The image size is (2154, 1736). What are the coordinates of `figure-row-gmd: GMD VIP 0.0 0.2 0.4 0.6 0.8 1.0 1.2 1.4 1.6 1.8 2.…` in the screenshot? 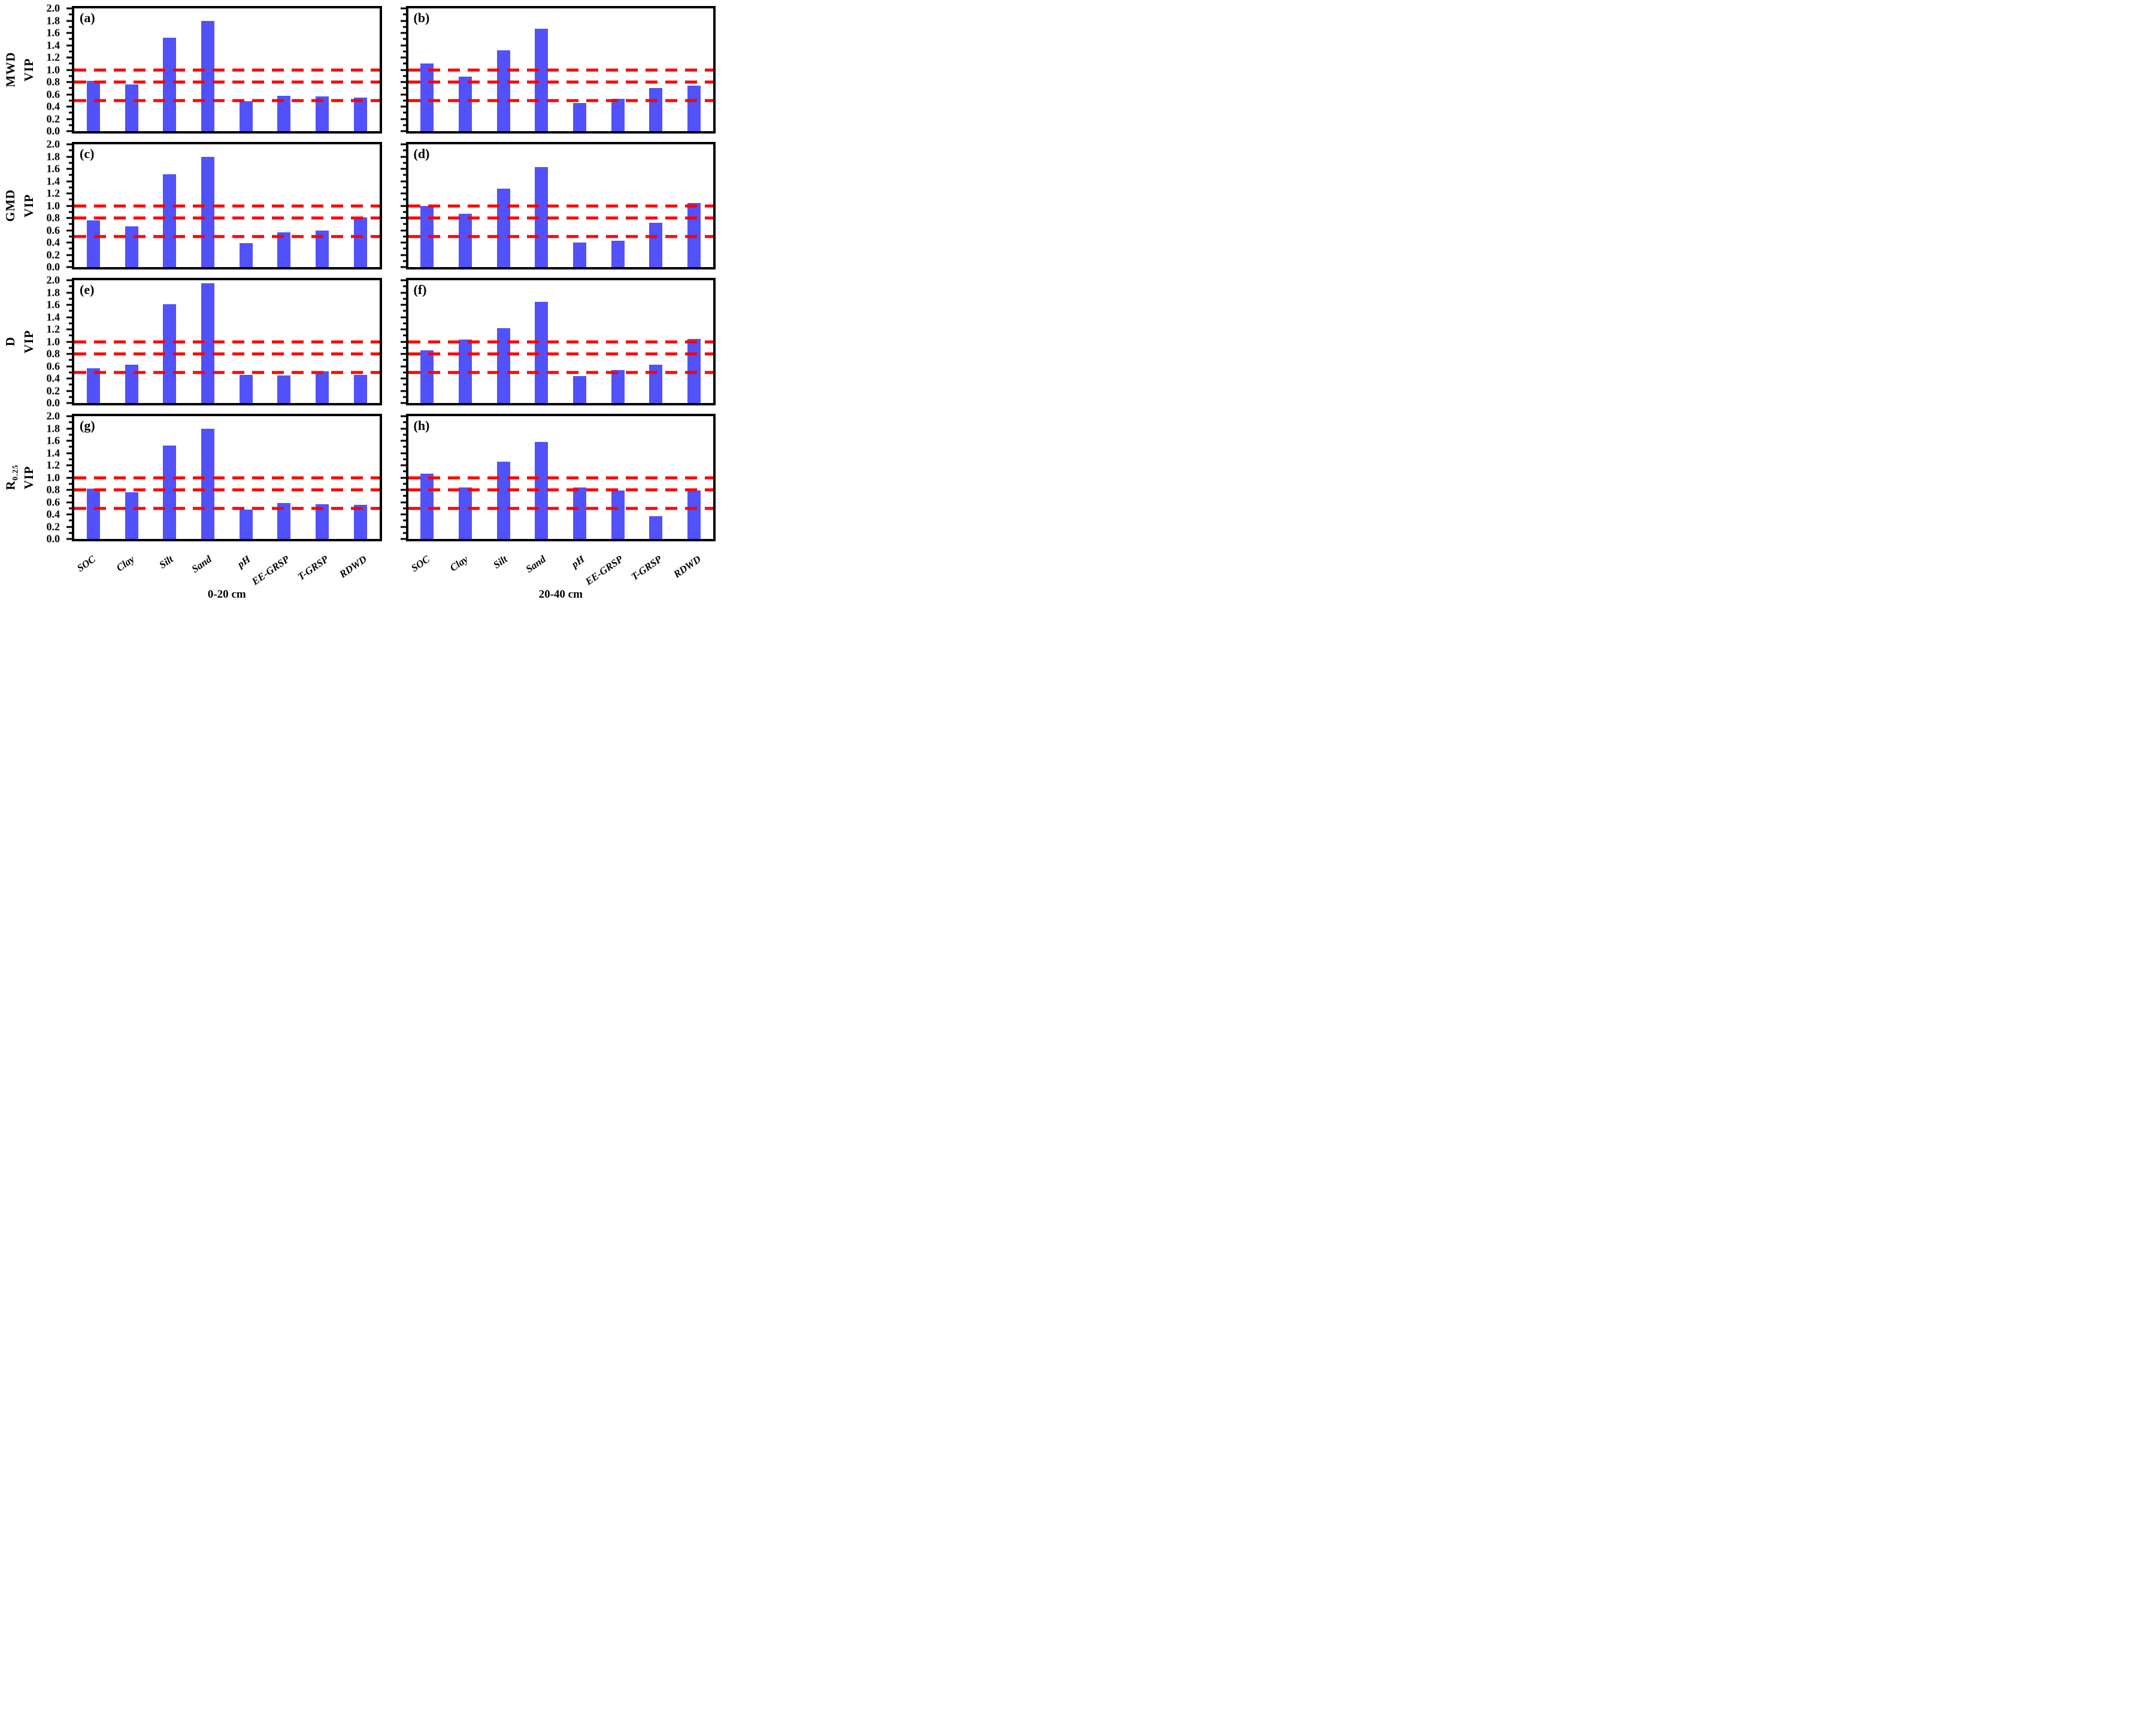 It's located at (361, 206).